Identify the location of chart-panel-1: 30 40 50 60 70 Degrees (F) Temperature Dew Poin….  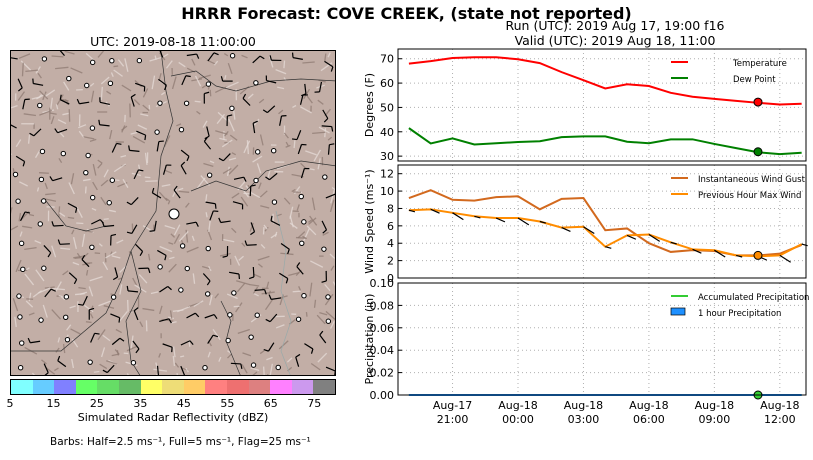
(585, 105).